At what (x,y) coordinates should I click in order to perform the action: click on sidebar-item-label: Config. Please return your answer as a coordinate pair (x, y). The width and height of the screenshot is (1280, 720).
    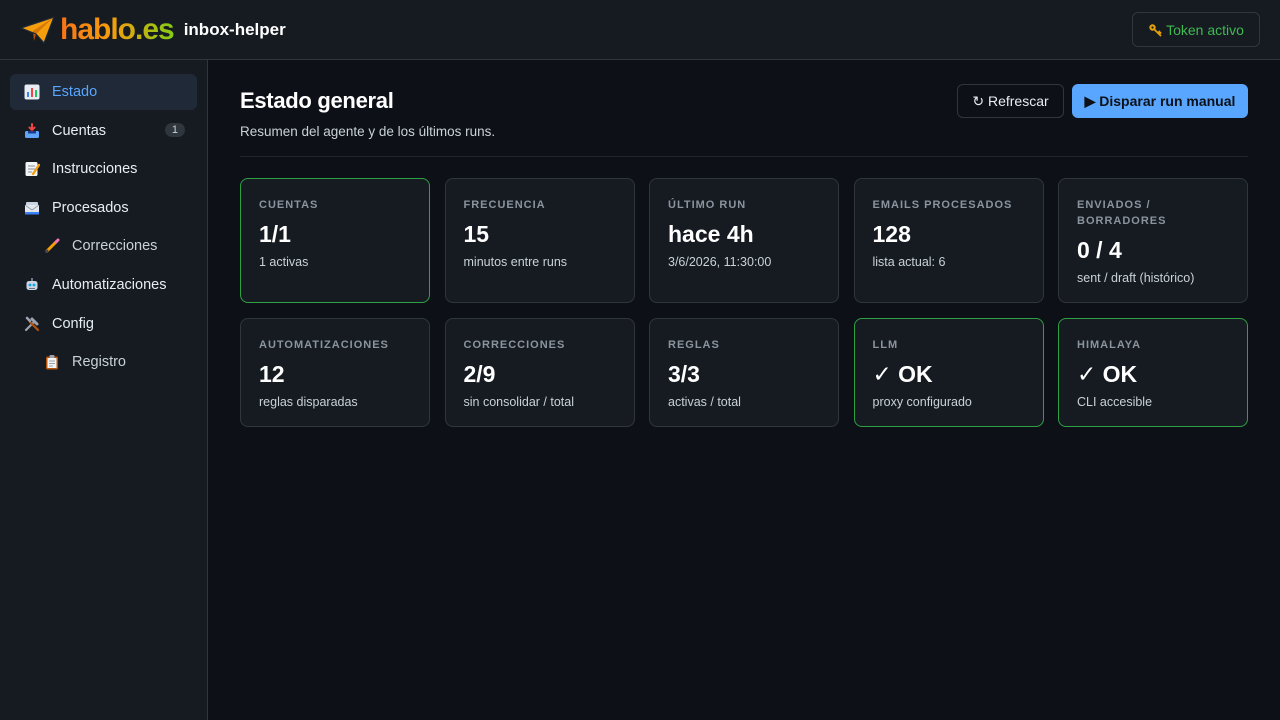
    Looking at the image, I should click on (73, 323).